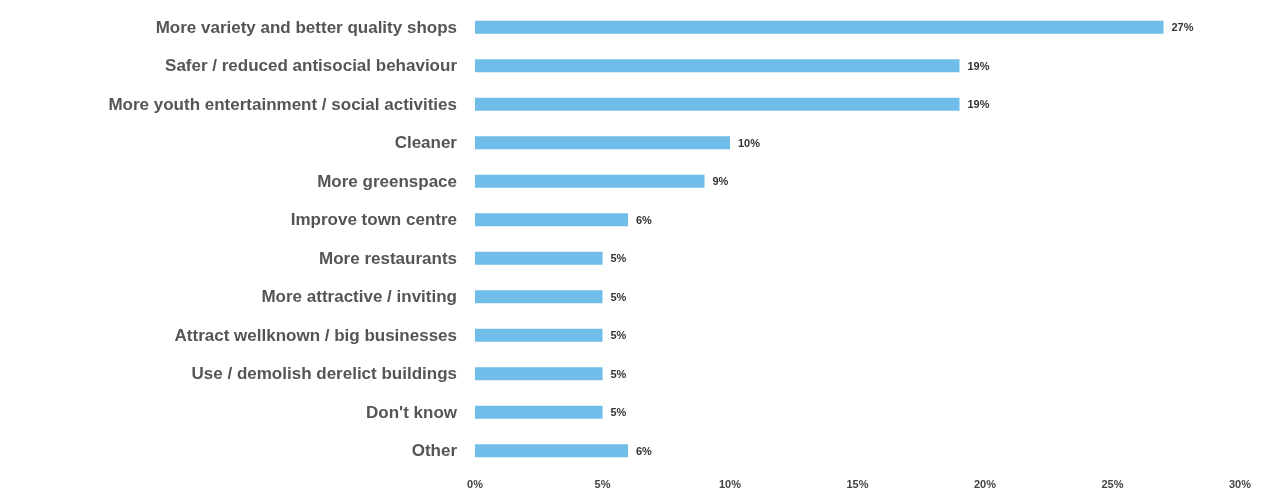  I want to click on y-tick-label: More greenspace, so click(387, 181).